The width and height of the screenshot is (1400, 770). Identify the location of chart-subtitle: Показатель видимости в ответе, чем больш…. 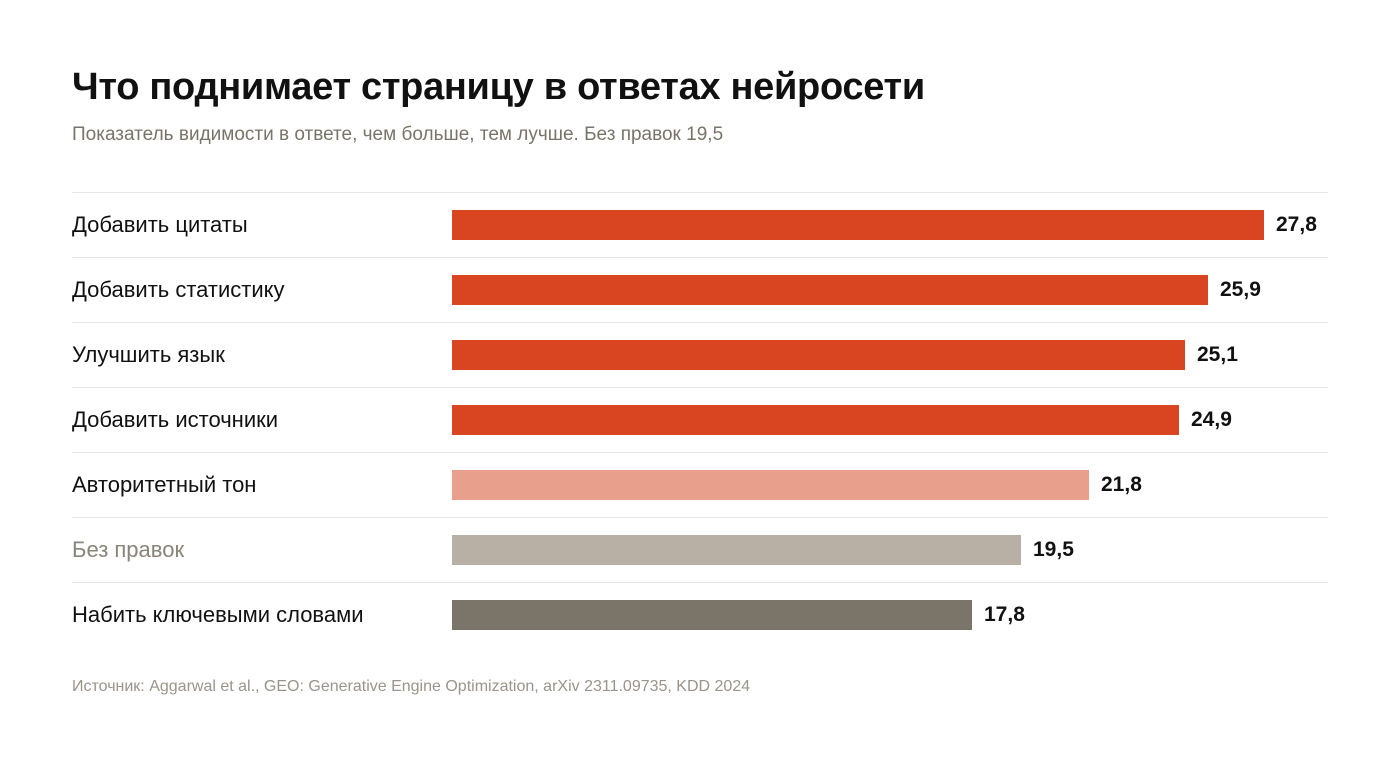
(398, 134).